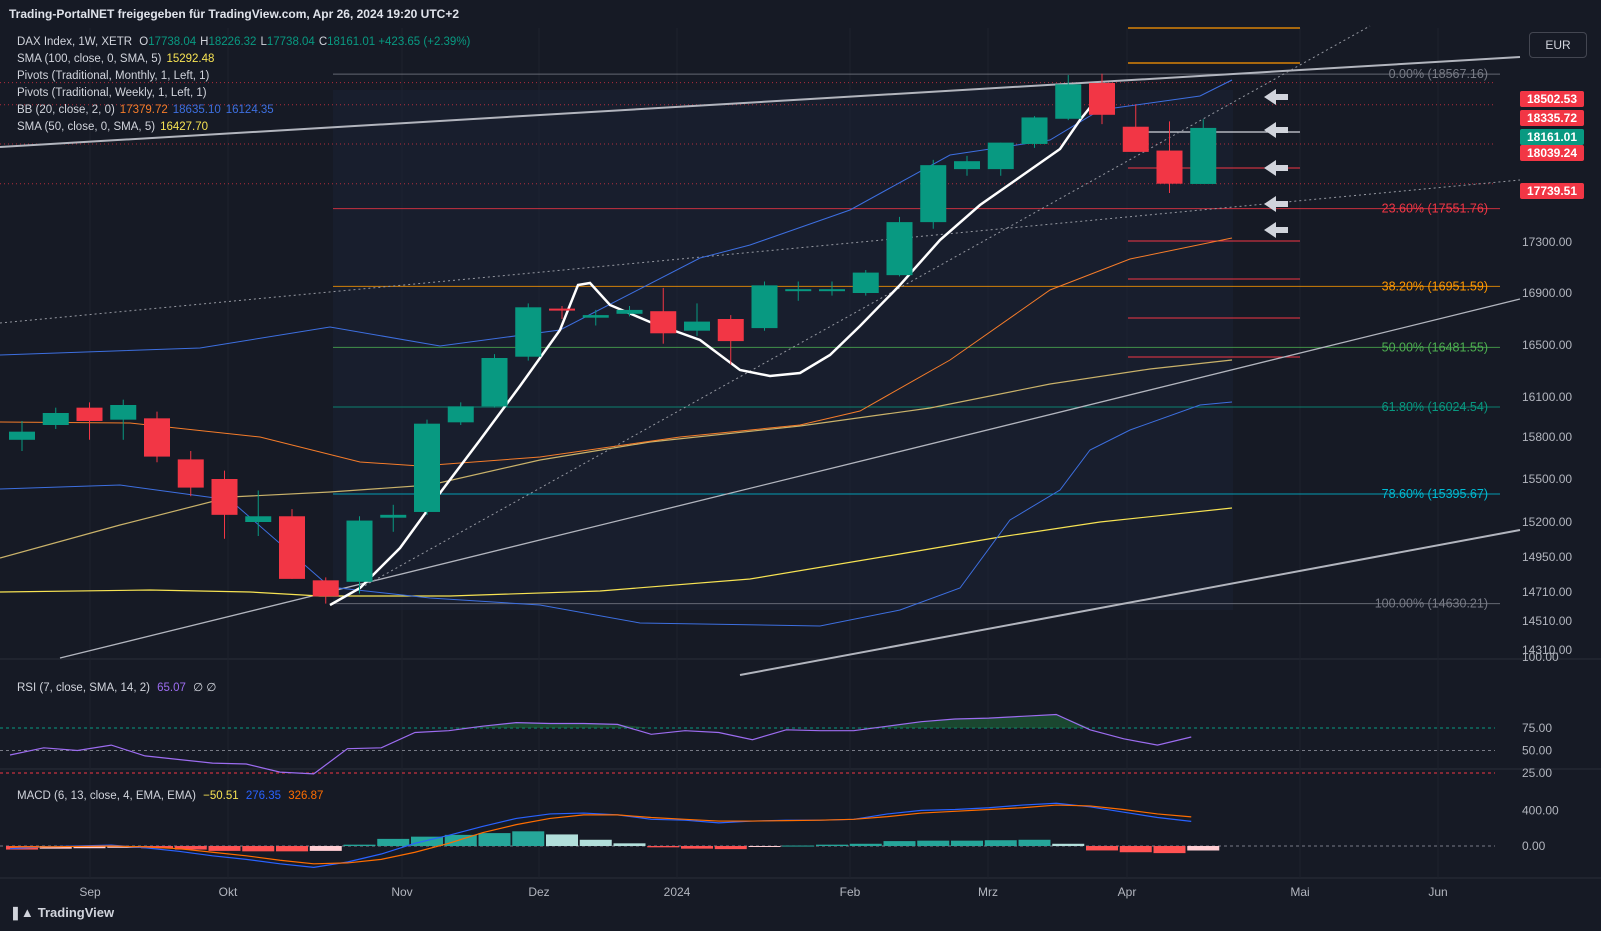 This screenshot has height=931, width=1601. What do you see at coordinates (1547, 345) in the screenshot?
I see `price-tick-label: 16500.00` at bounding box center [1547, 345].